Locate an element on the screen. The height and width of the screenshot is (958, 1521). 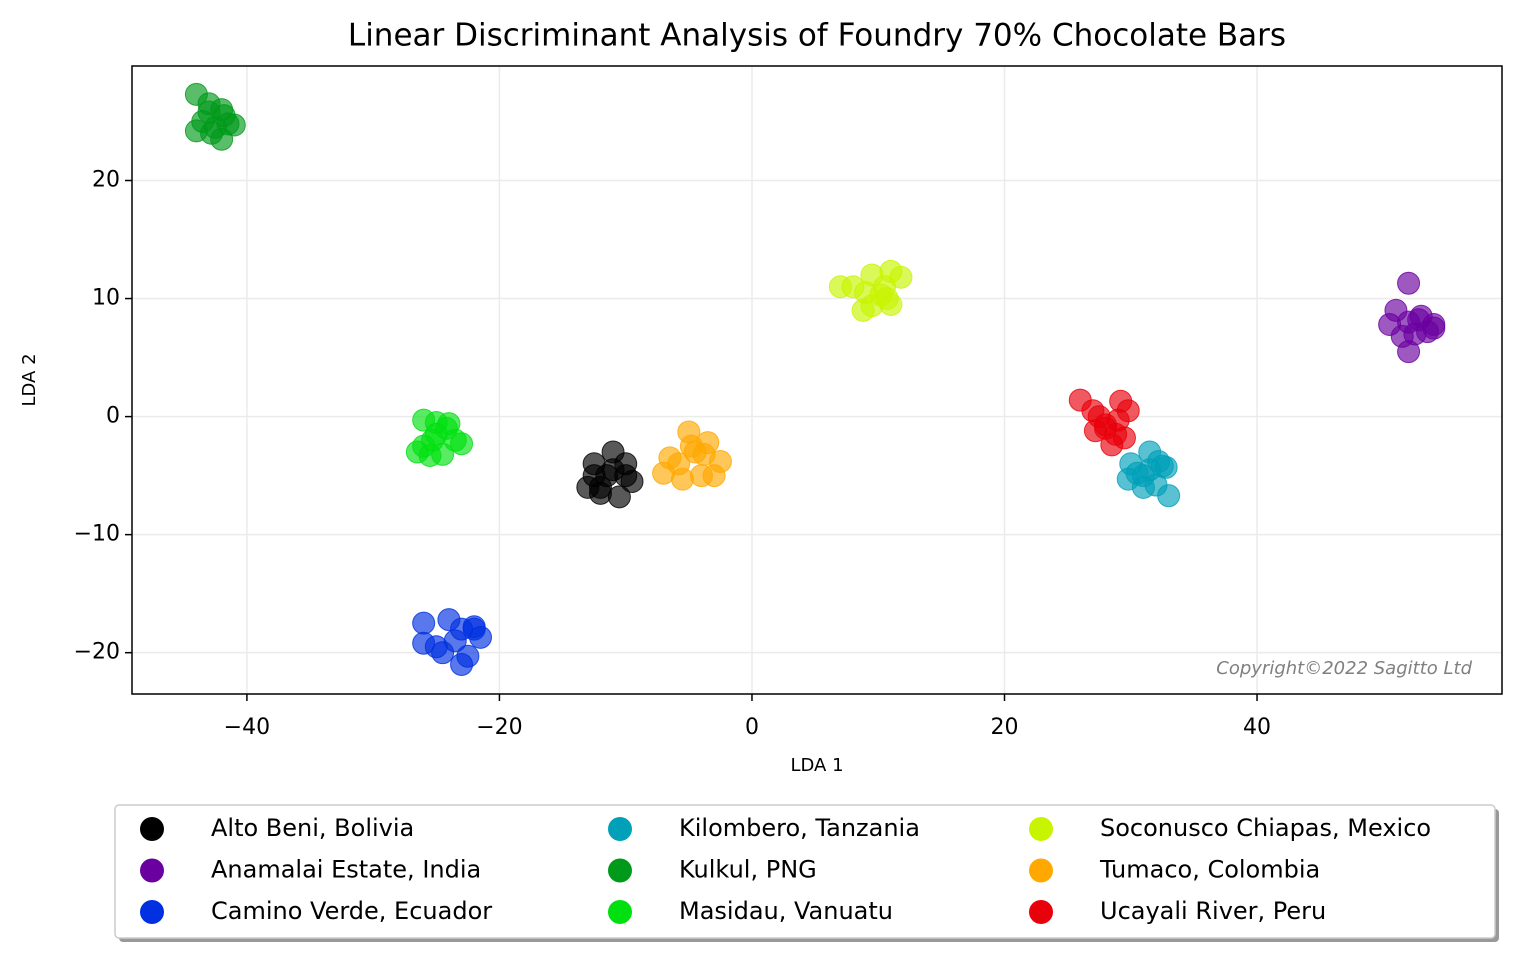
legend-box is located at coordinates (805, 871).